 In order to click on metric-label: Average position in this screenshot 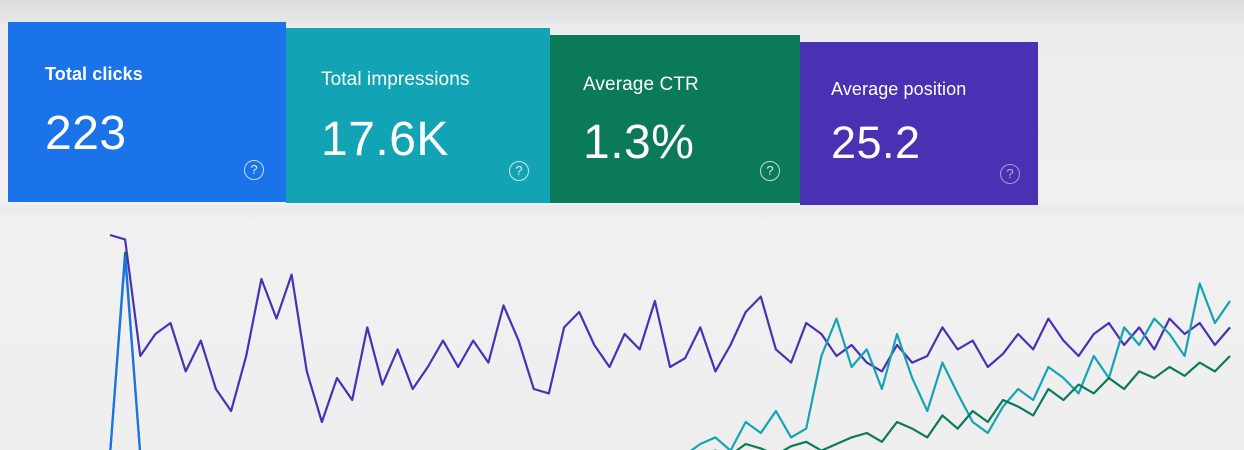, I will do `click(899, 89)`.